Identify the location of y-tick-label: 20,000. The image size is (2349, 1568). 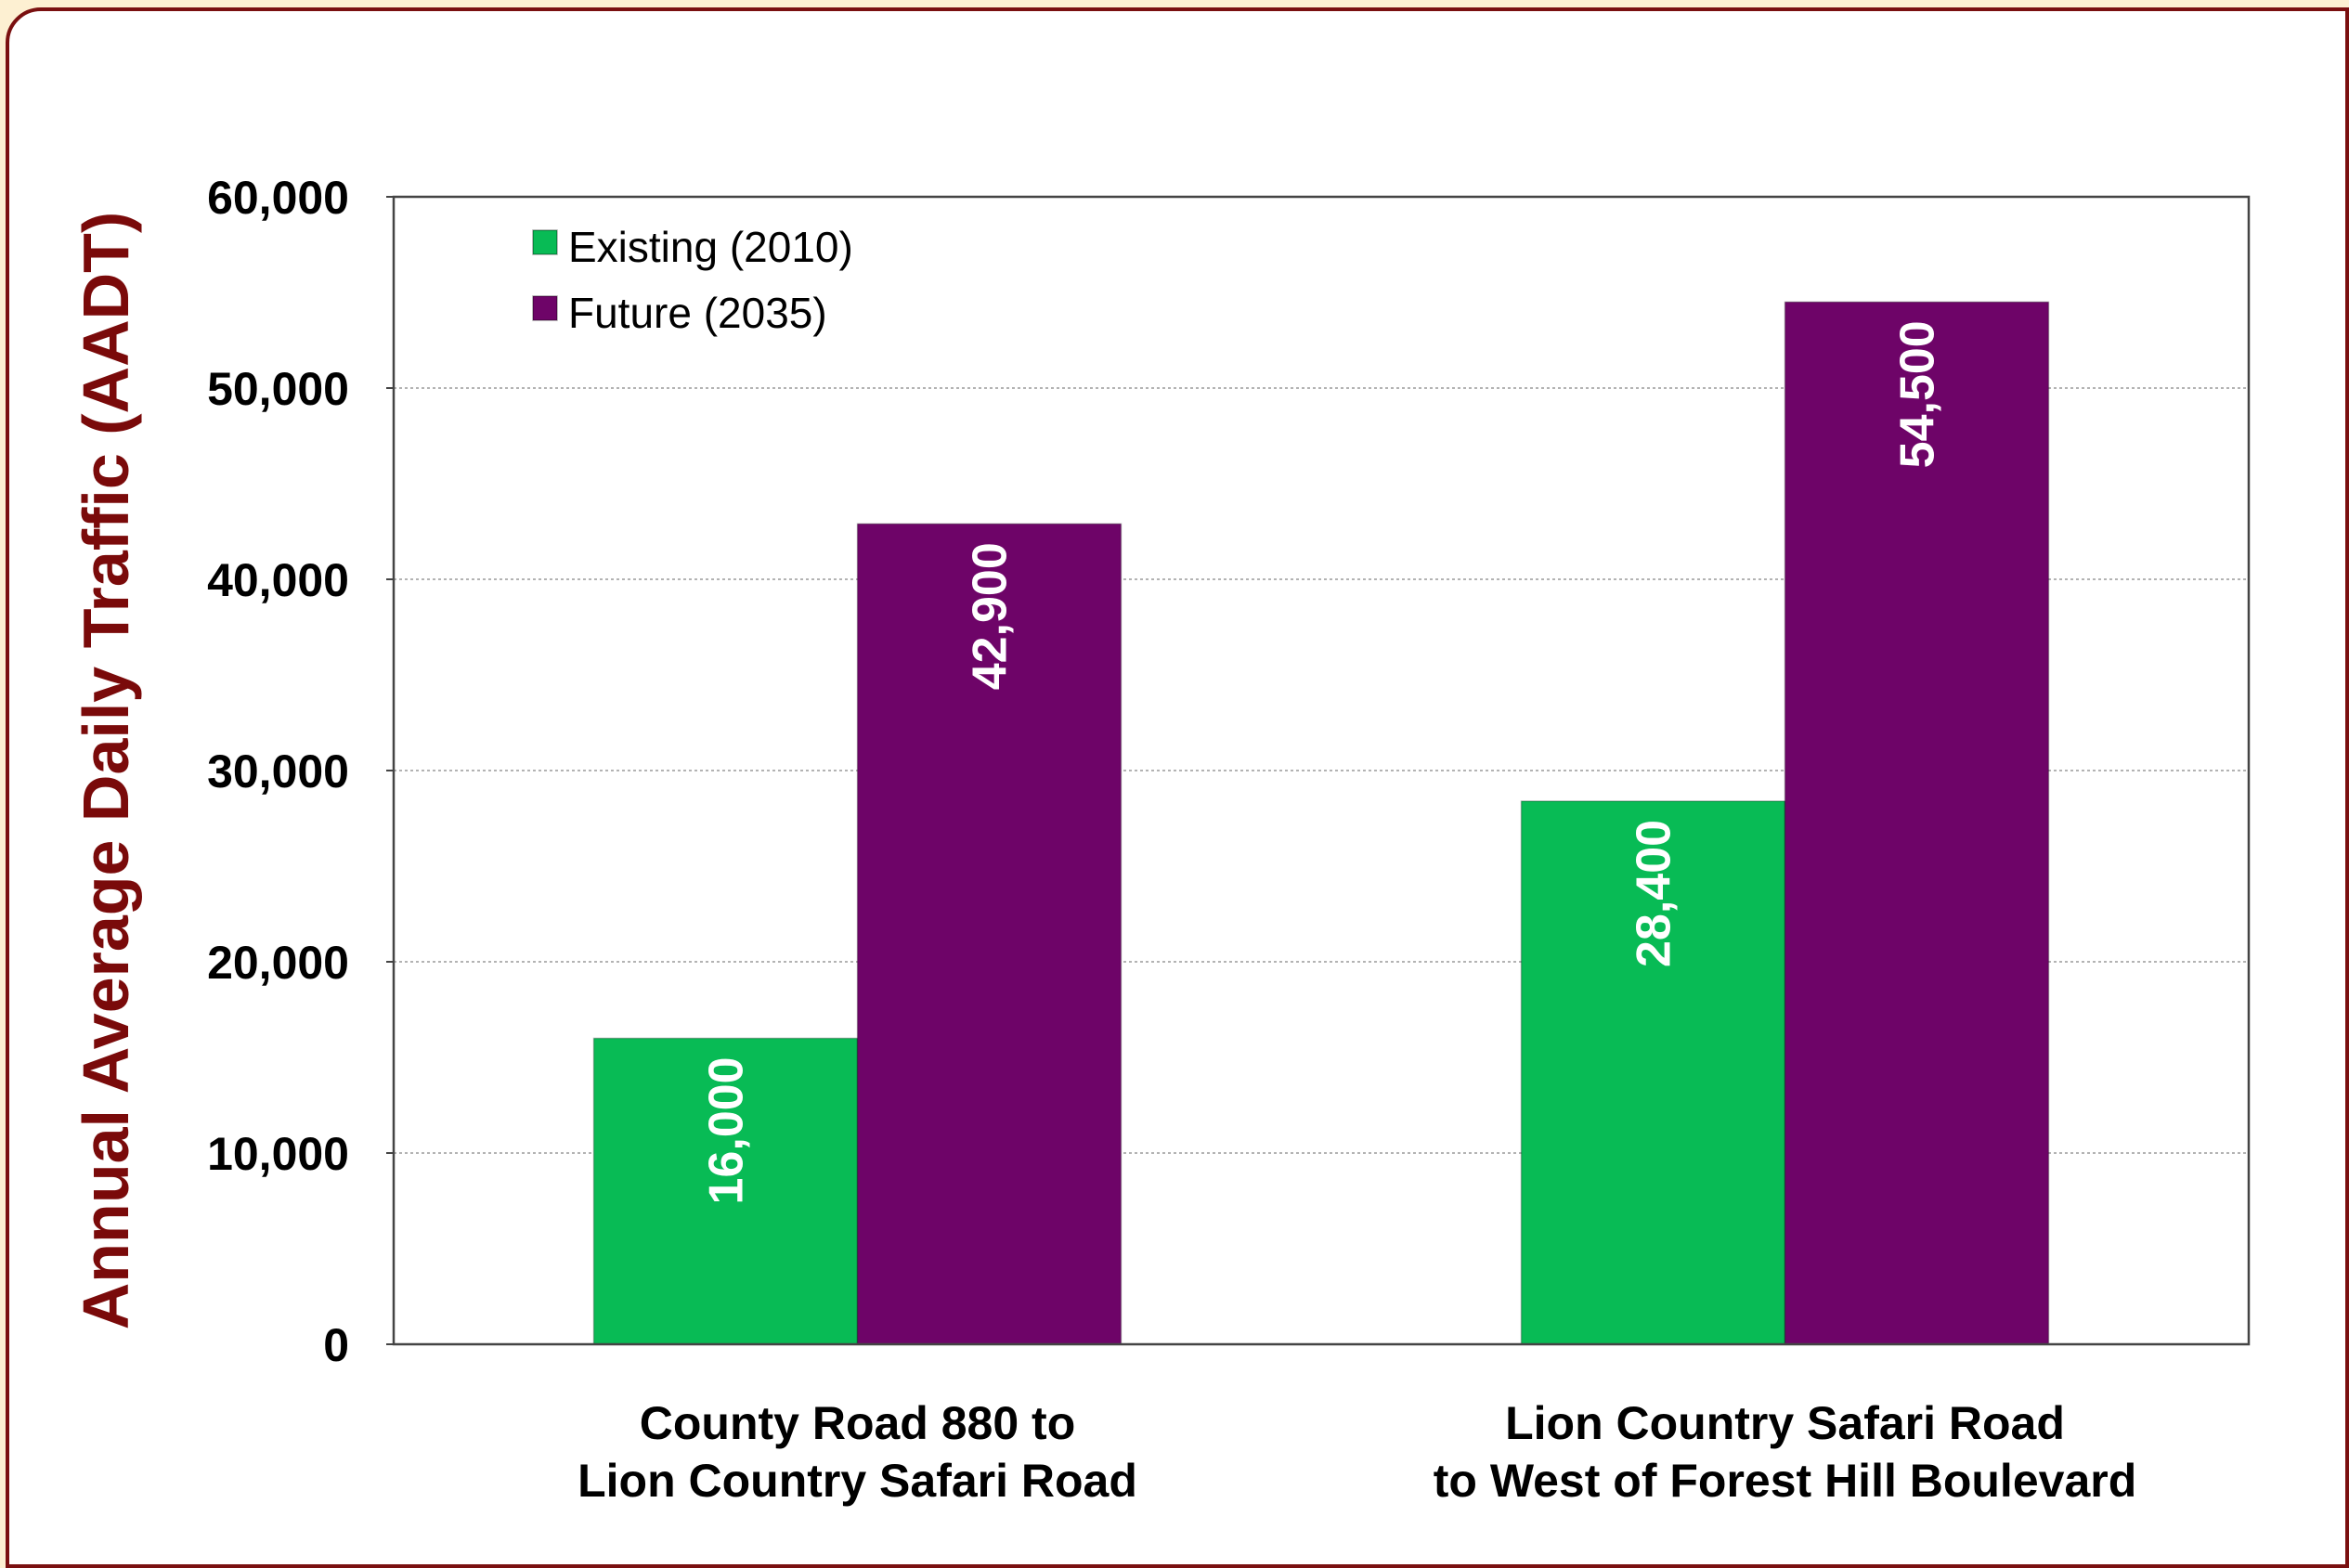
(278, 963).